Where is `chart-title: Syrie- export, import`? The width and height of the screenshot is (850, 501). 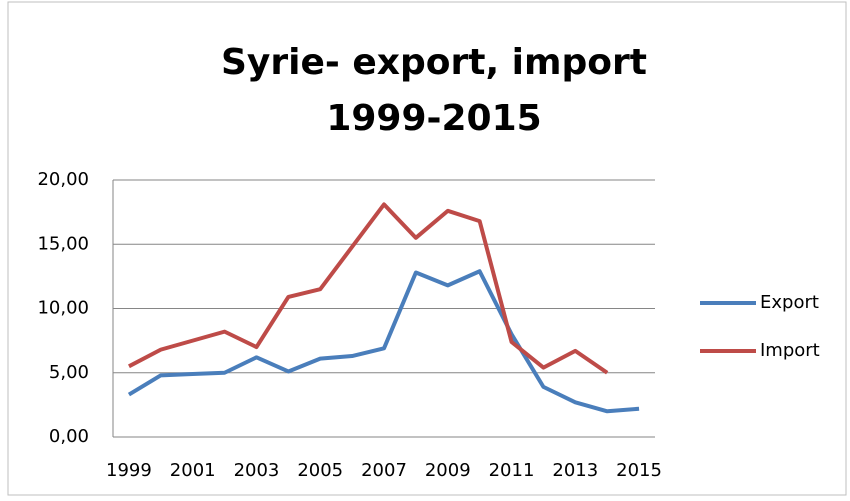
chart-title: Syrie- export, import is located at coordinates (434, 62).